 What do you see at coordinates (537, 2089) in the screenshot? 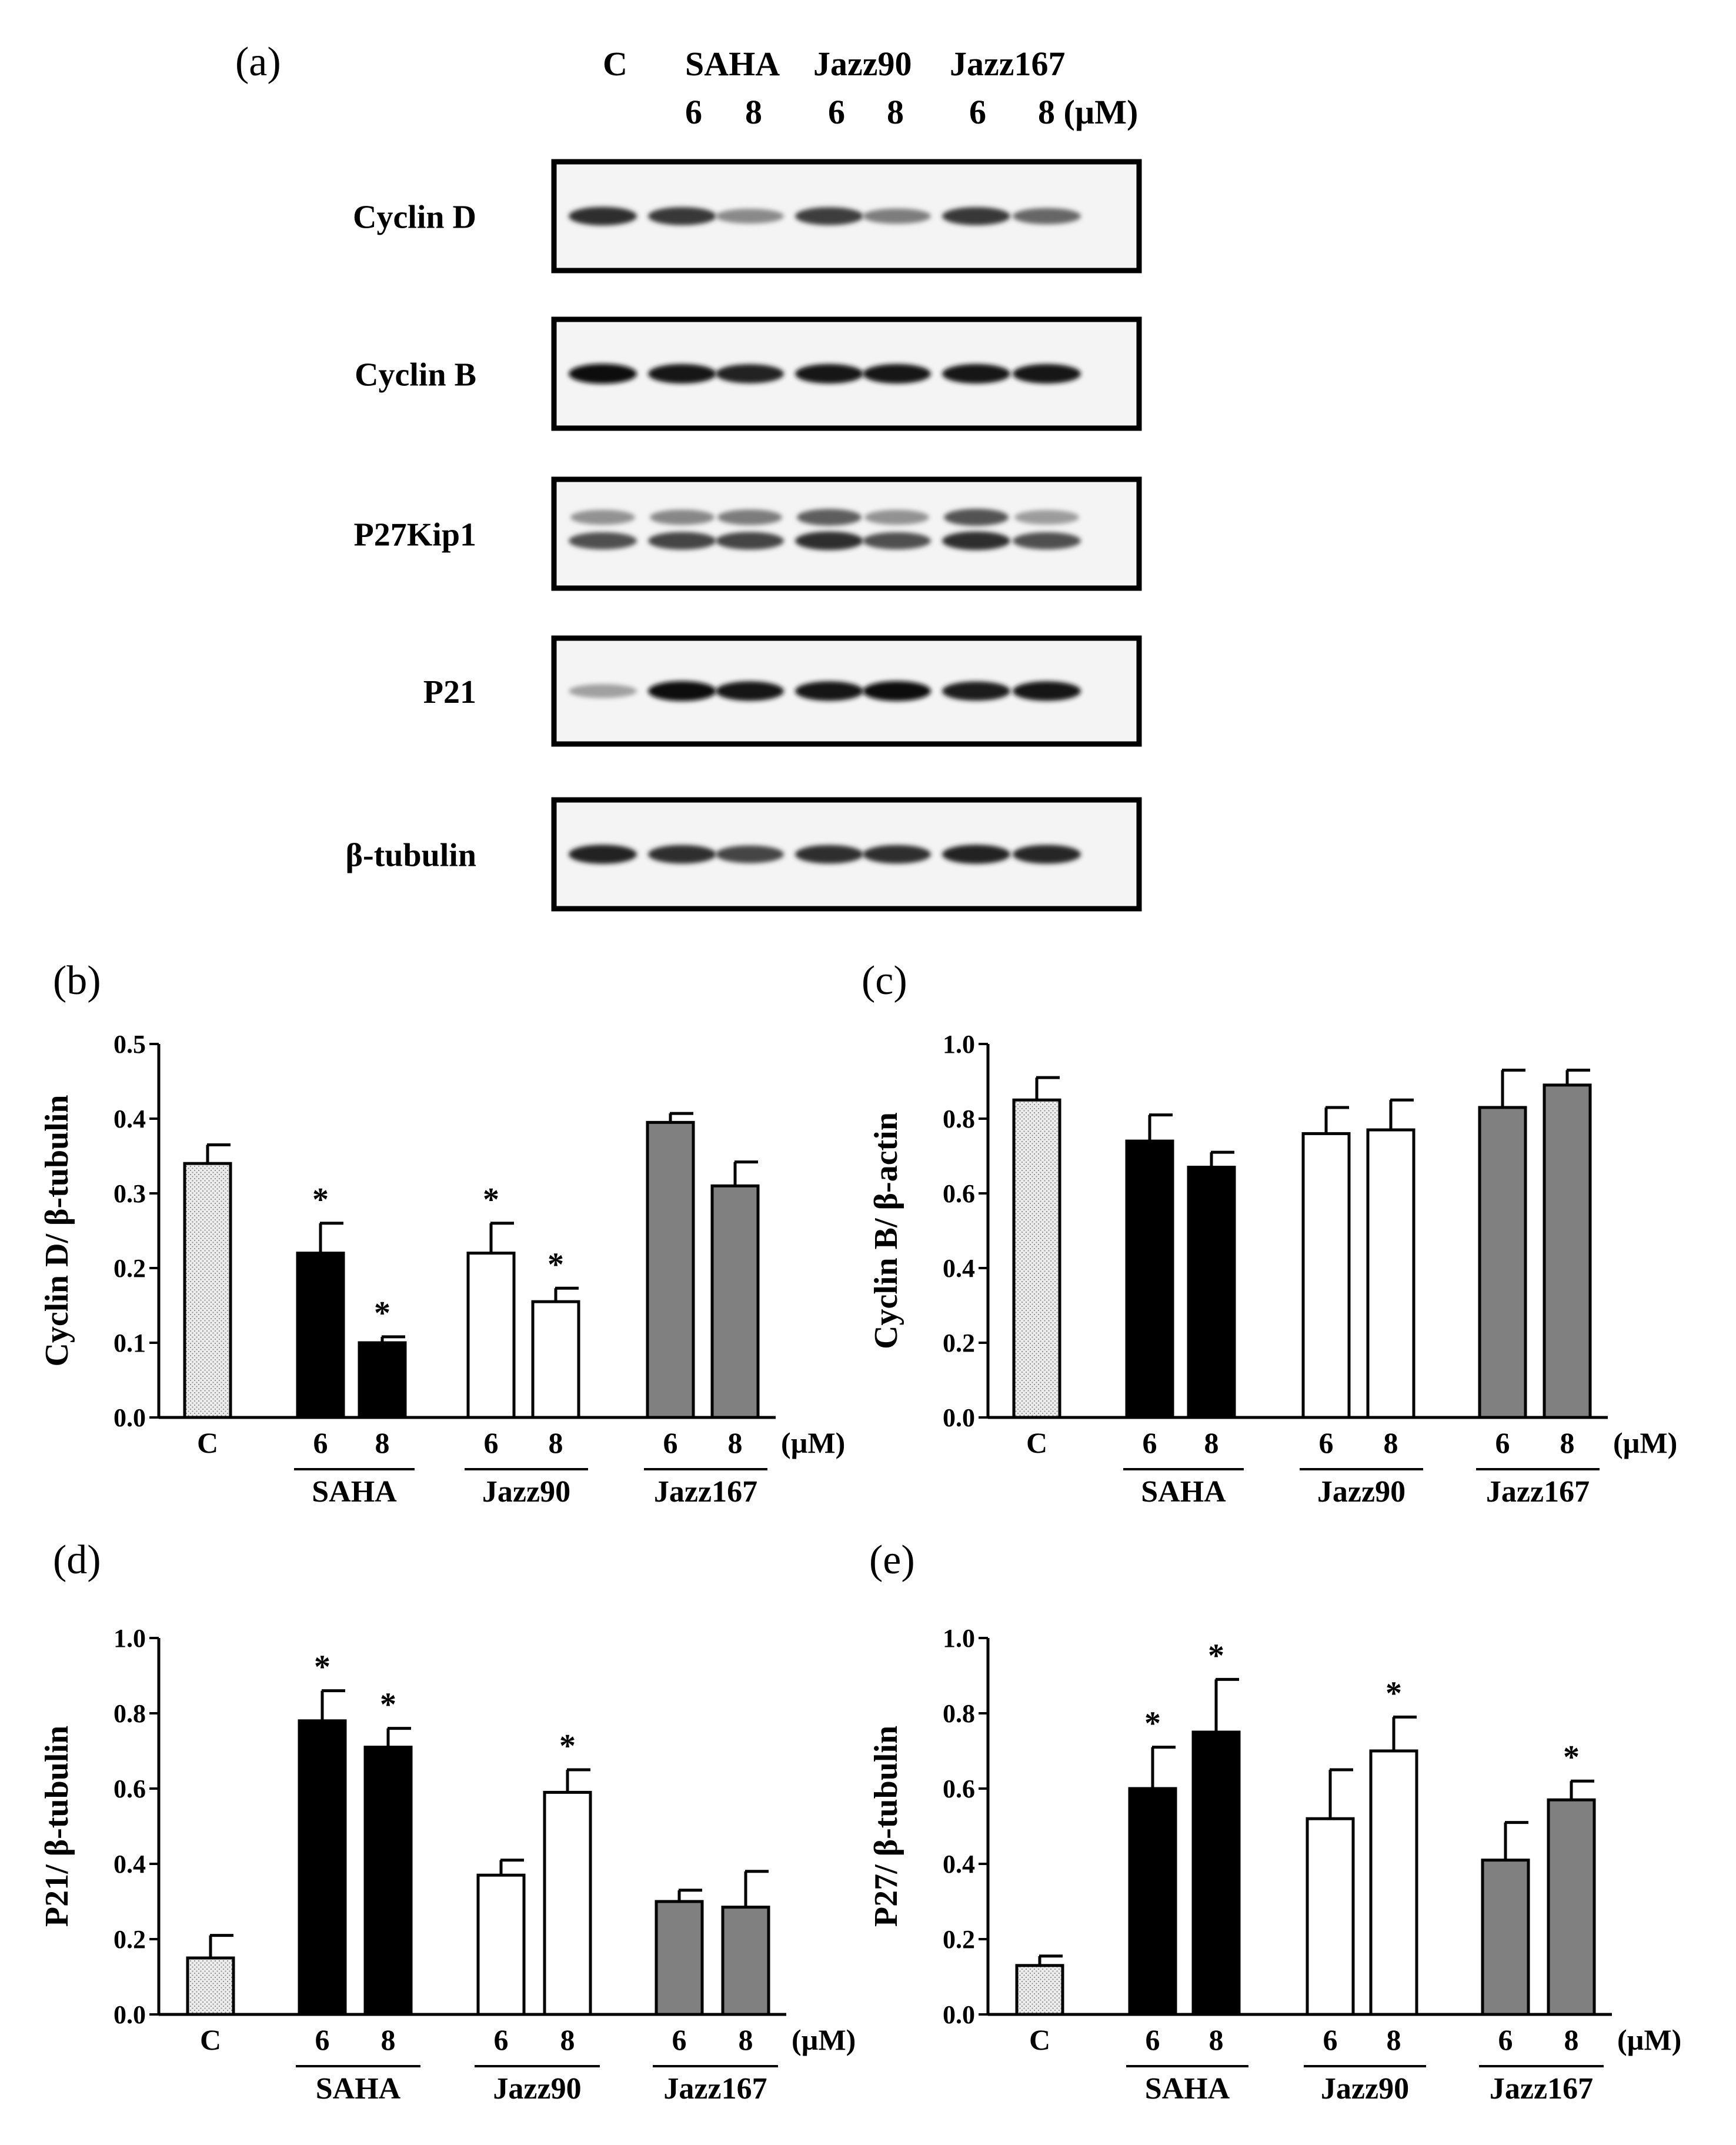
I see `group-label: Jazz90` at bounding box center [537, 2089].